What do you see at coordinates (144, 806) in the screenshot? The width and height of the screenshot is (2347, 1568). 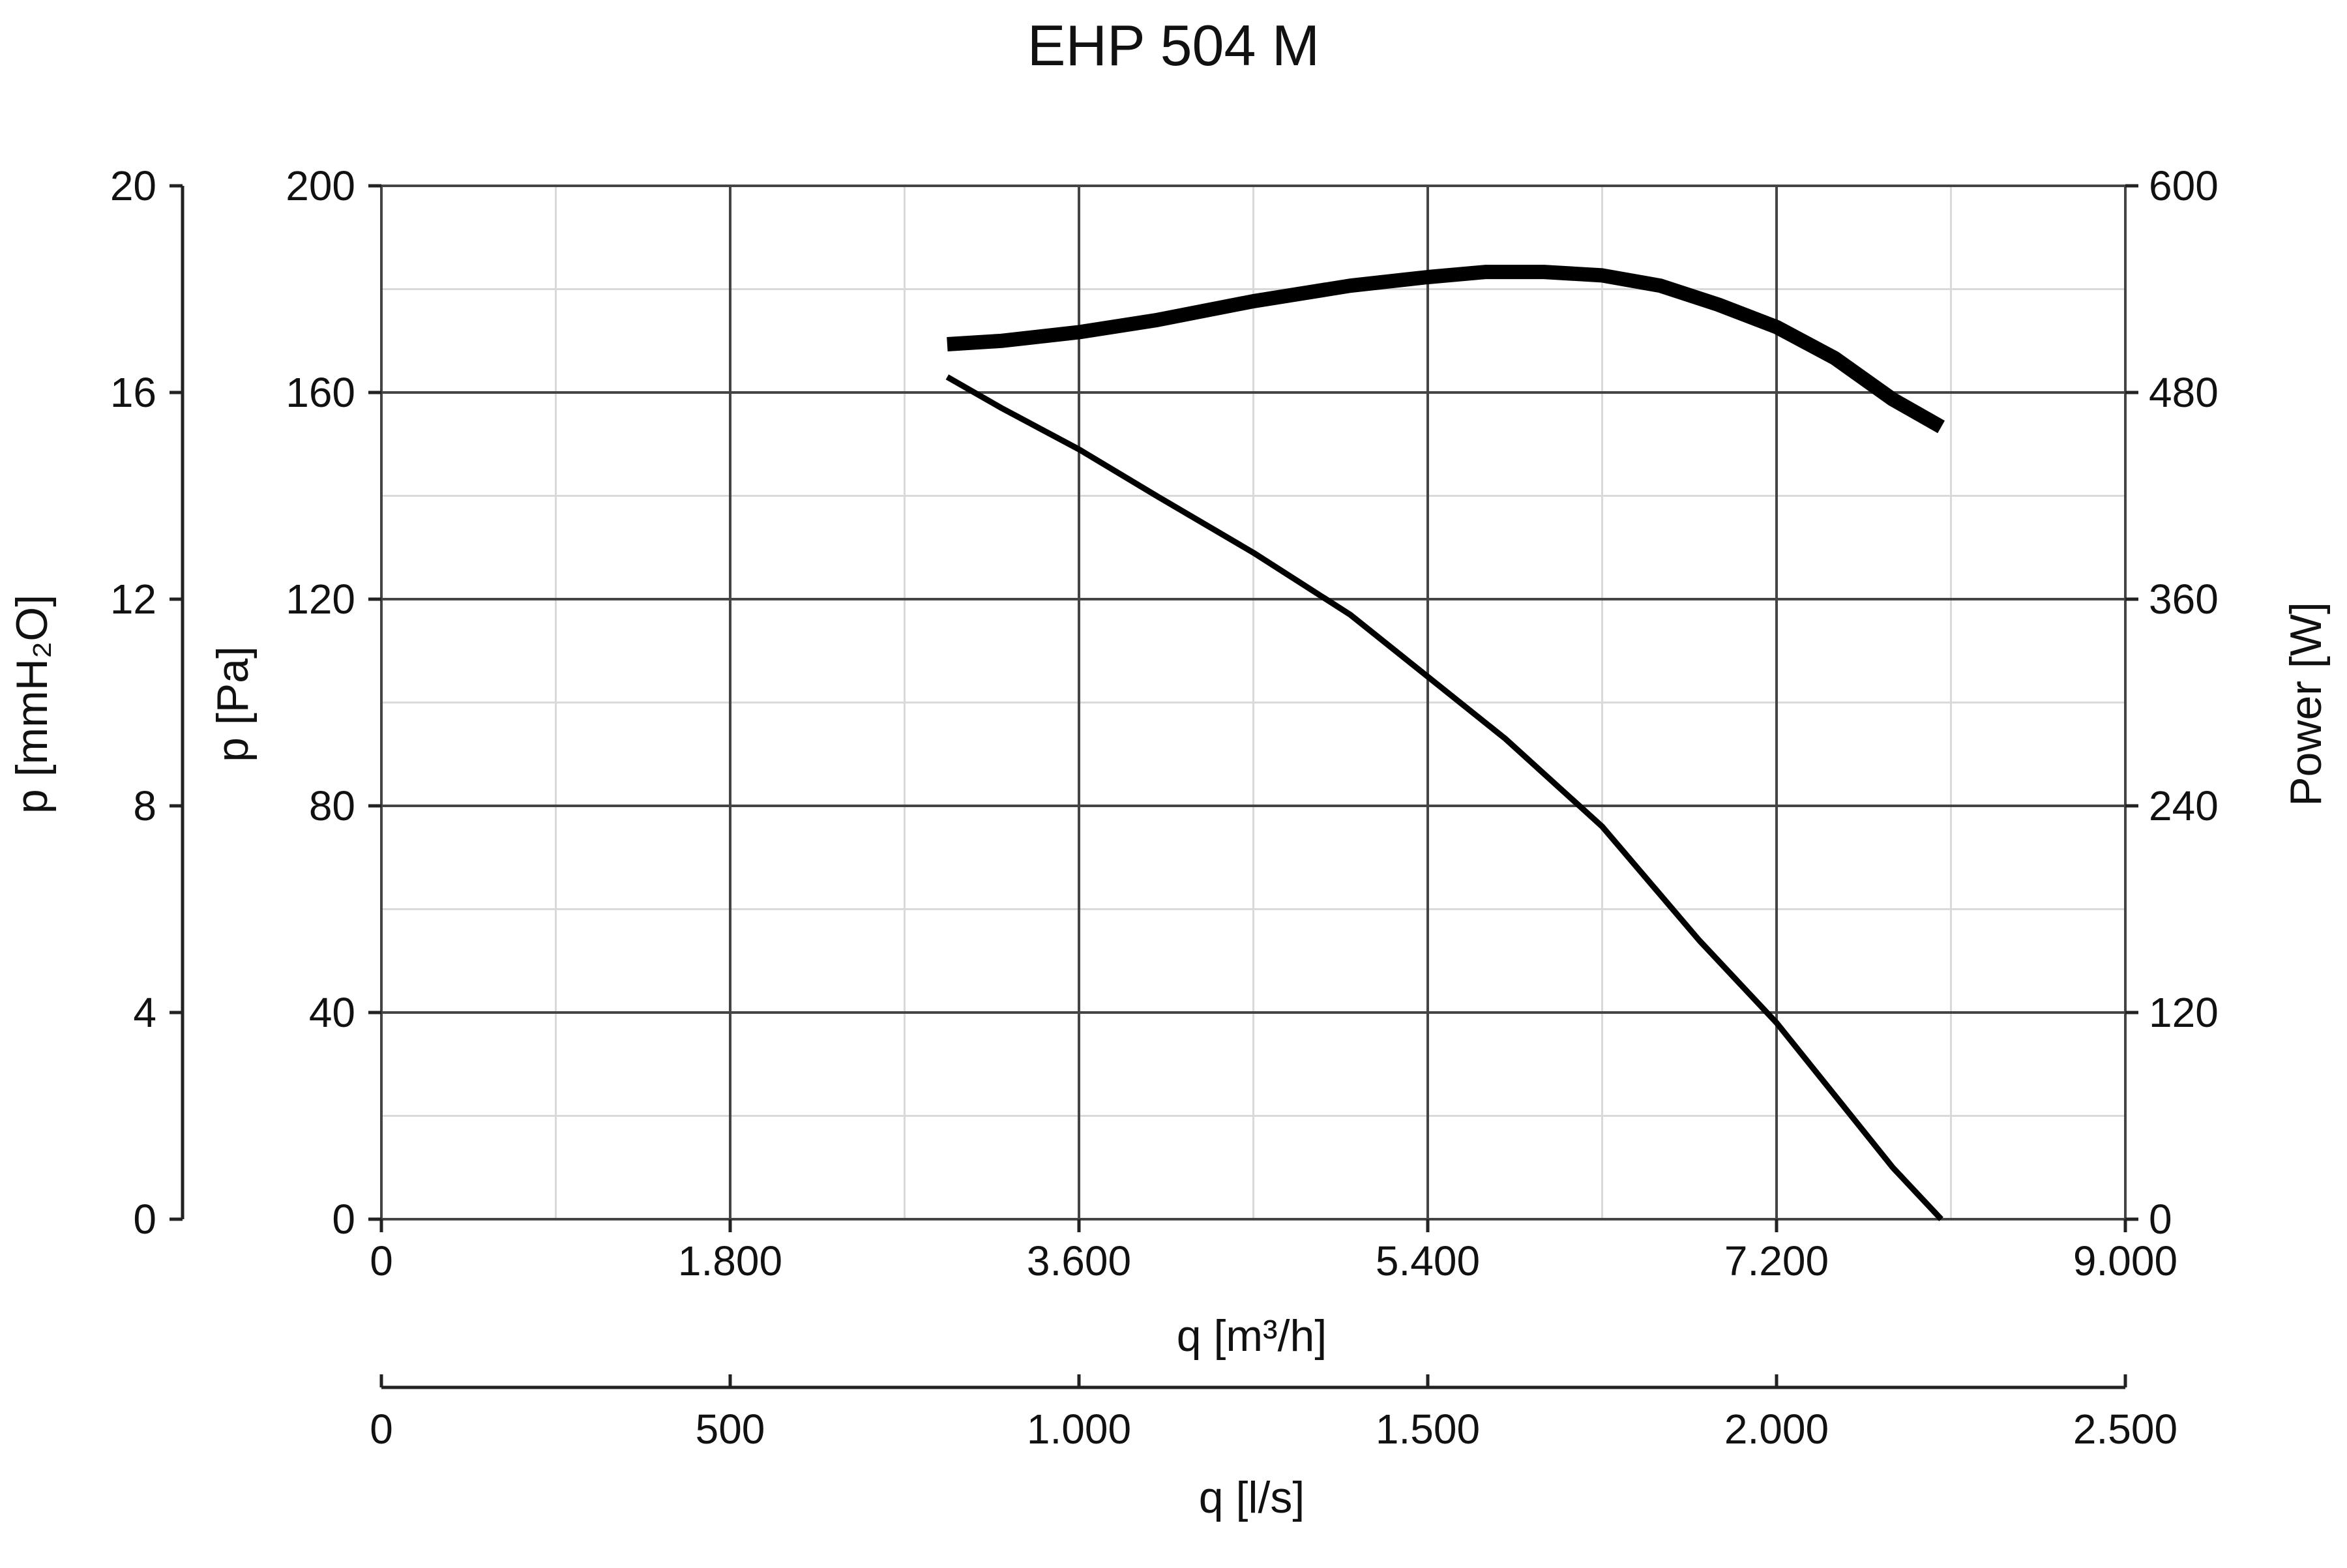 I see `y2-tick-label: 8` at bounding box center [144, 806].